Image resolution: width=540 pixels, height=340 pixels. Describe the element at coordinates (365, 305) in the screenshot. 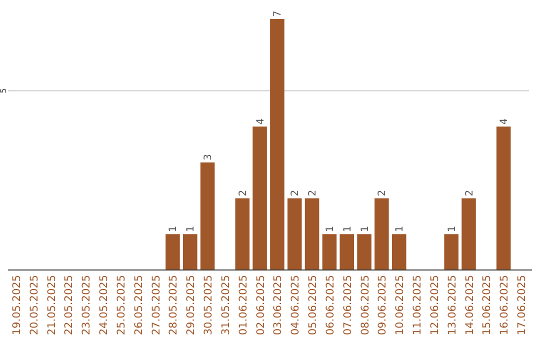

I see `x-tick-label: 08.06.2025` at that location.